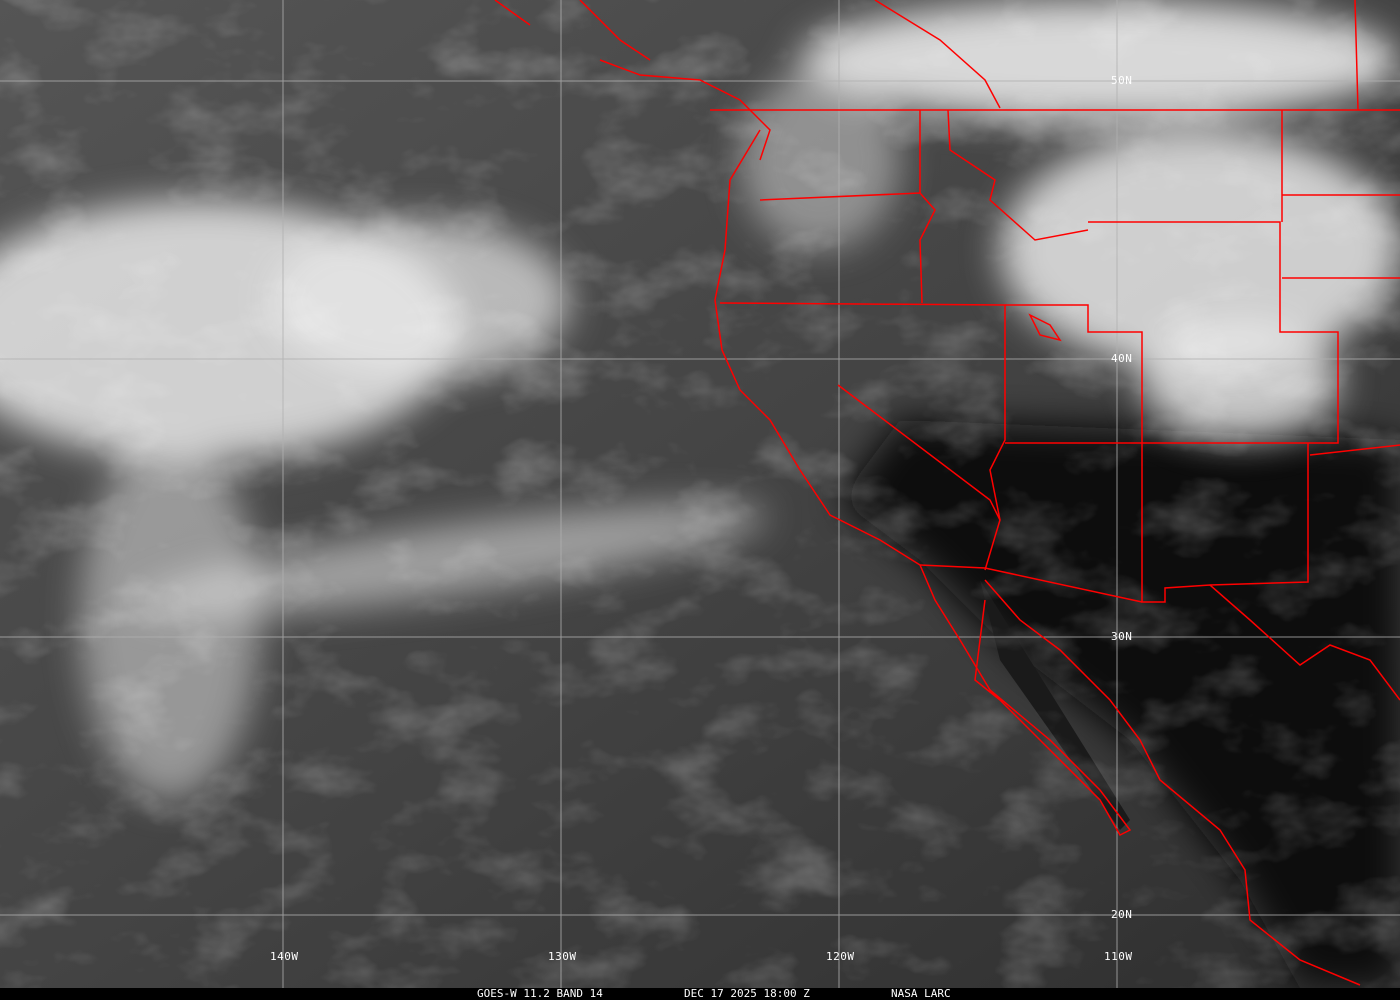 The height and width of the screenshot is (1000, 1400). What do you see at coordinates (1122, 636) in the screenshot?
I see `latitude-label: 30N` at bounding box center [1122, 636].